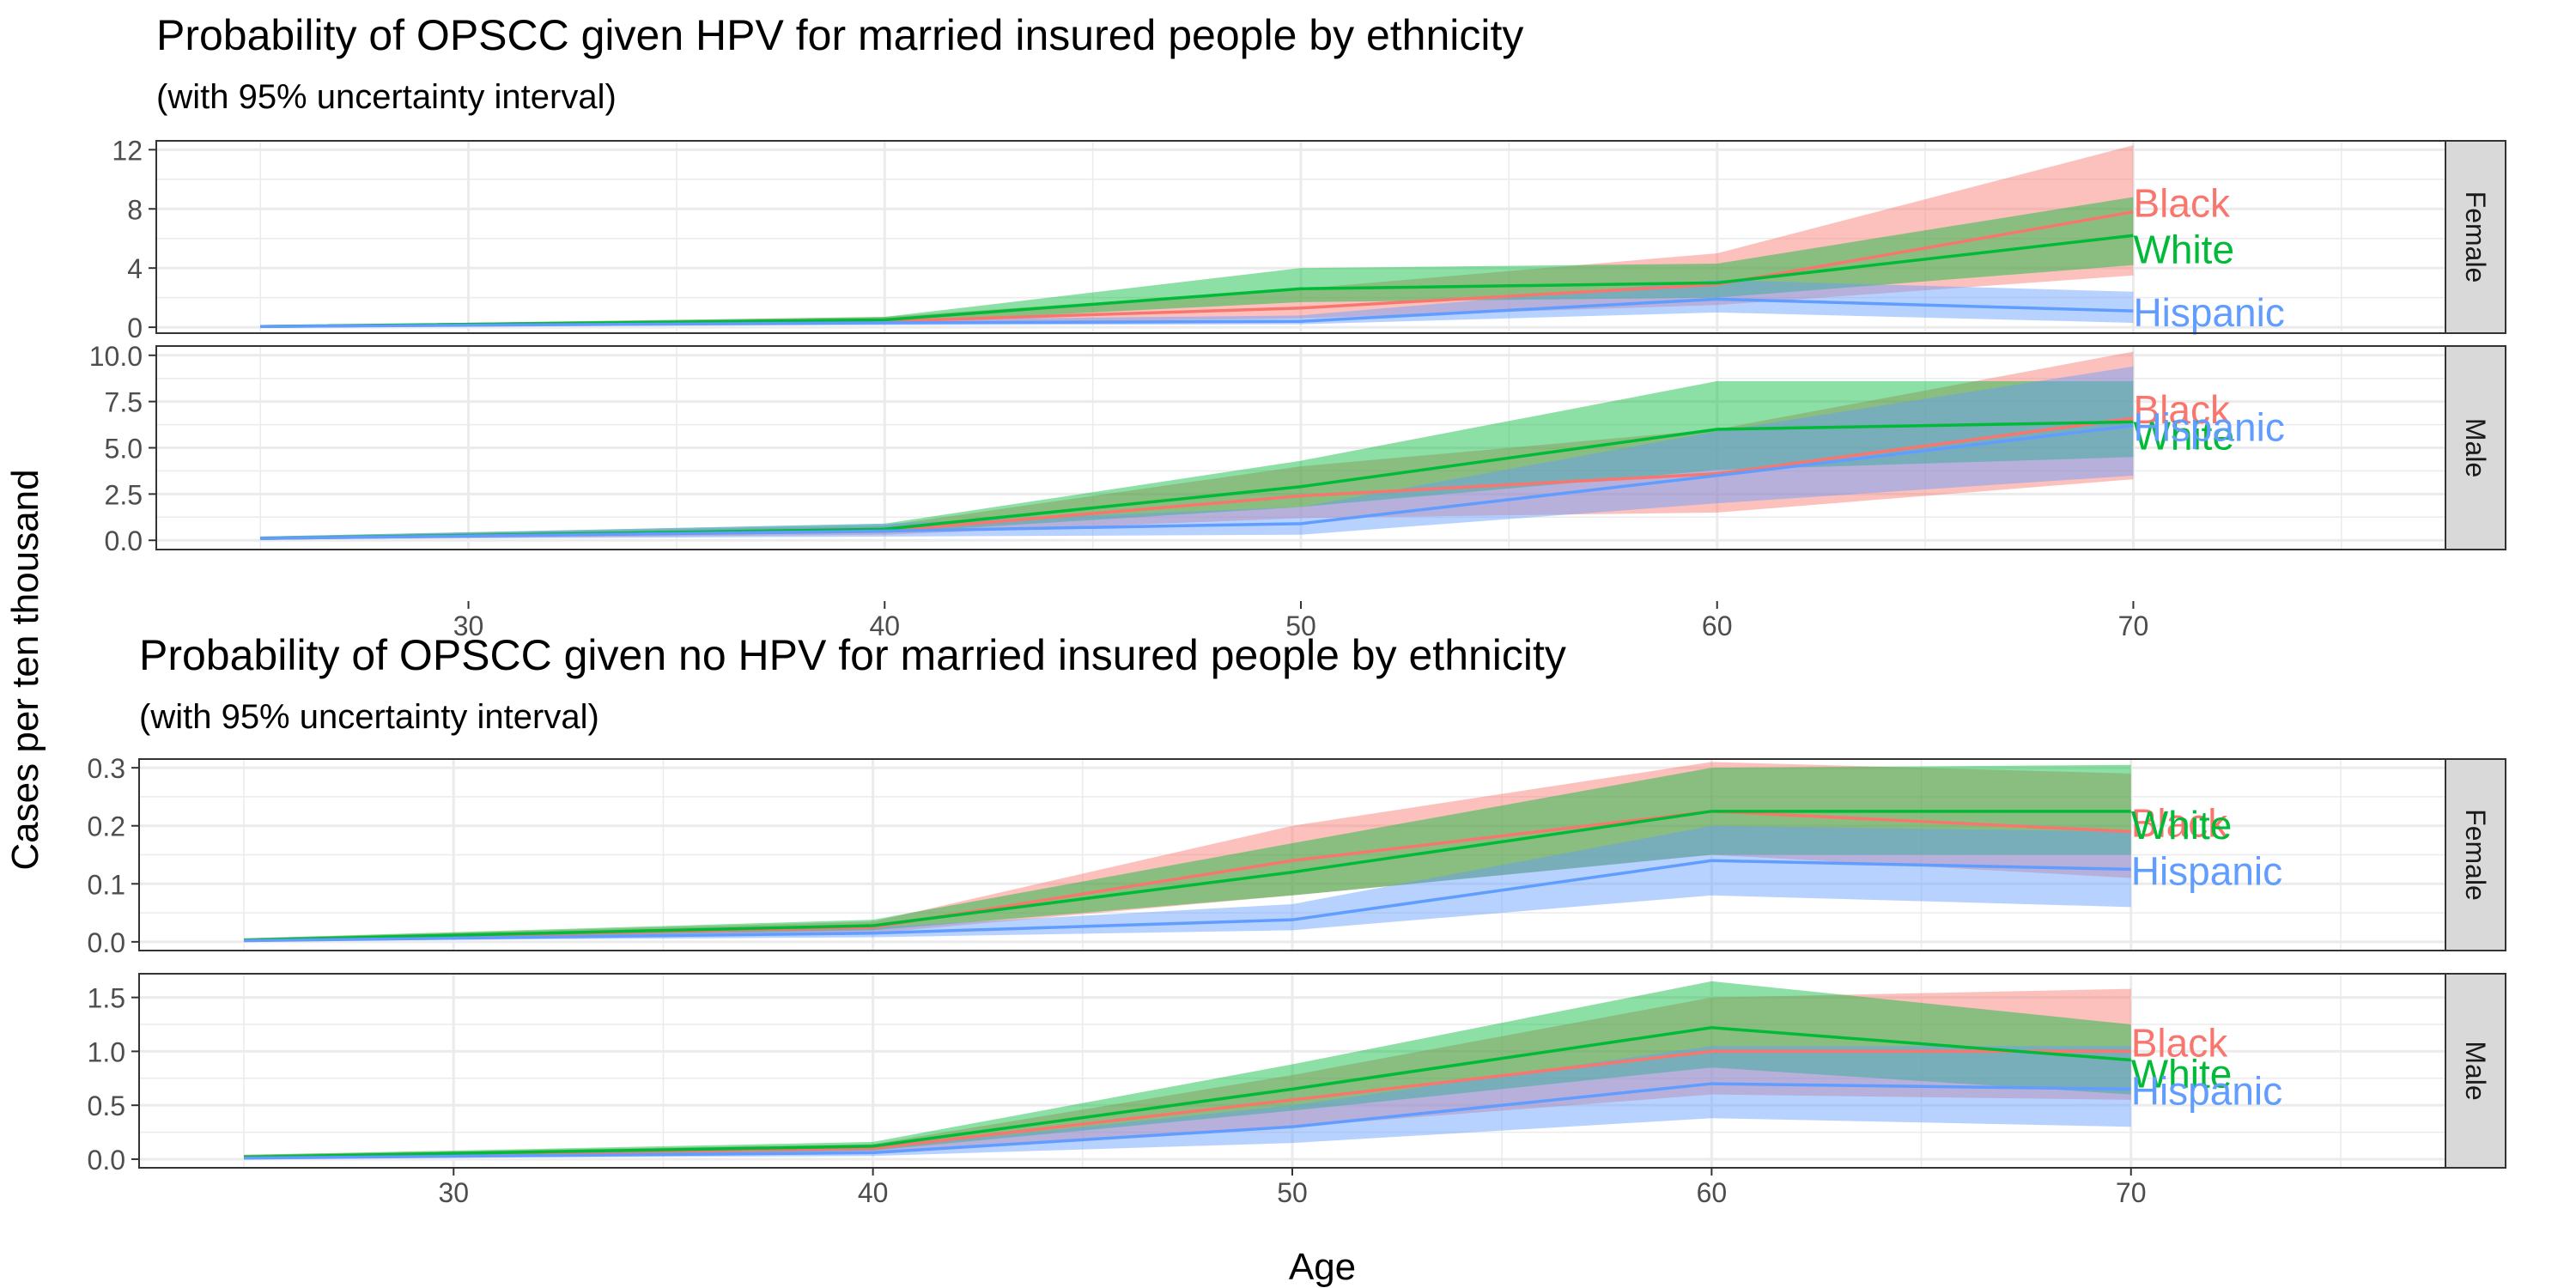 Image resolution: width=2576 pixels, height=1288 pixels. I want to click on y-tick-label: 0.3, so click(106, 768).